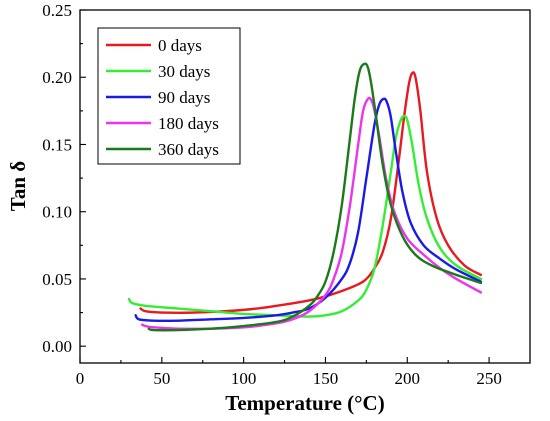 This screenshot has height=421, width=550. I want to click on legend-label-360-days: 360 days, so click(188, 149).